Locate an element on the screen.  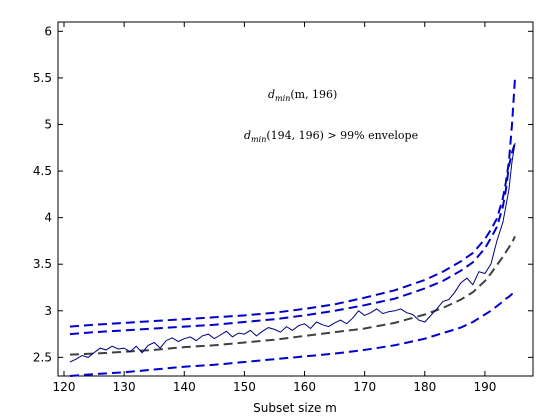
y-tick-label: 4 is located at coordinates (48, 218).